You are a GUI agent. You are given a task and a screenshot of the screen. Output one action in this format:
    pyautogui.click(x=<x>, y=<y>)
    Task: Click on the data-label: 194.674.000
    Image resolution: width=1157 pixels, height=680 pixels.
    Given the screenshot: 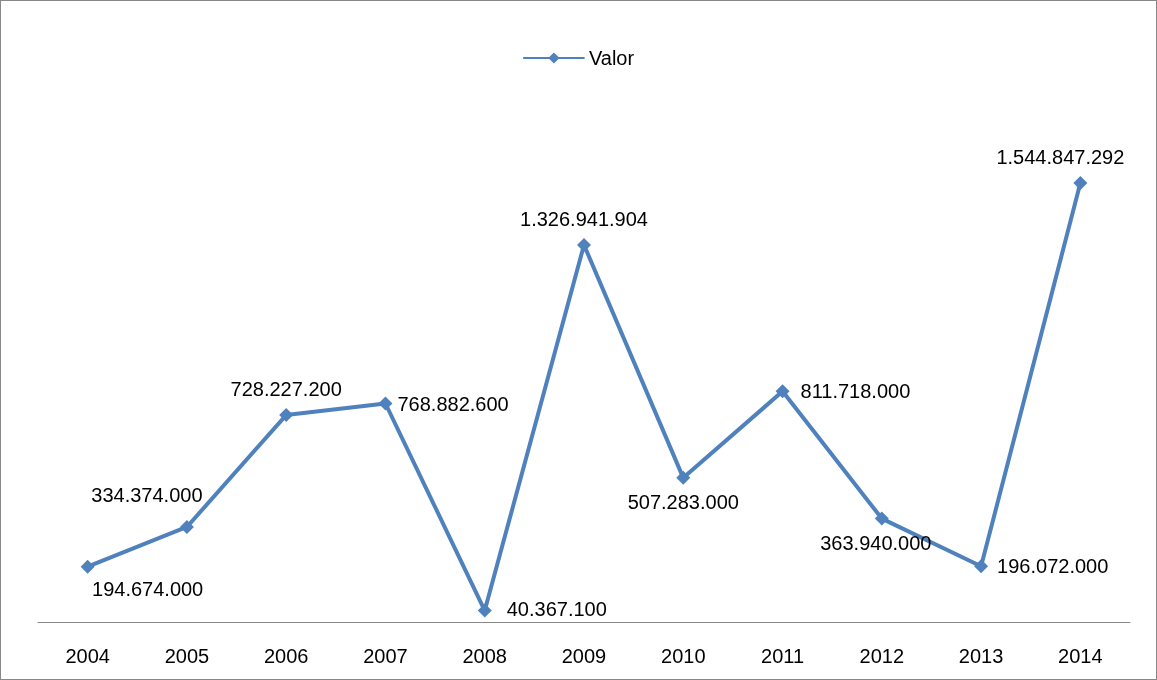 What is the action you would take?
    pyautogui.click(x=148, y=588)
    